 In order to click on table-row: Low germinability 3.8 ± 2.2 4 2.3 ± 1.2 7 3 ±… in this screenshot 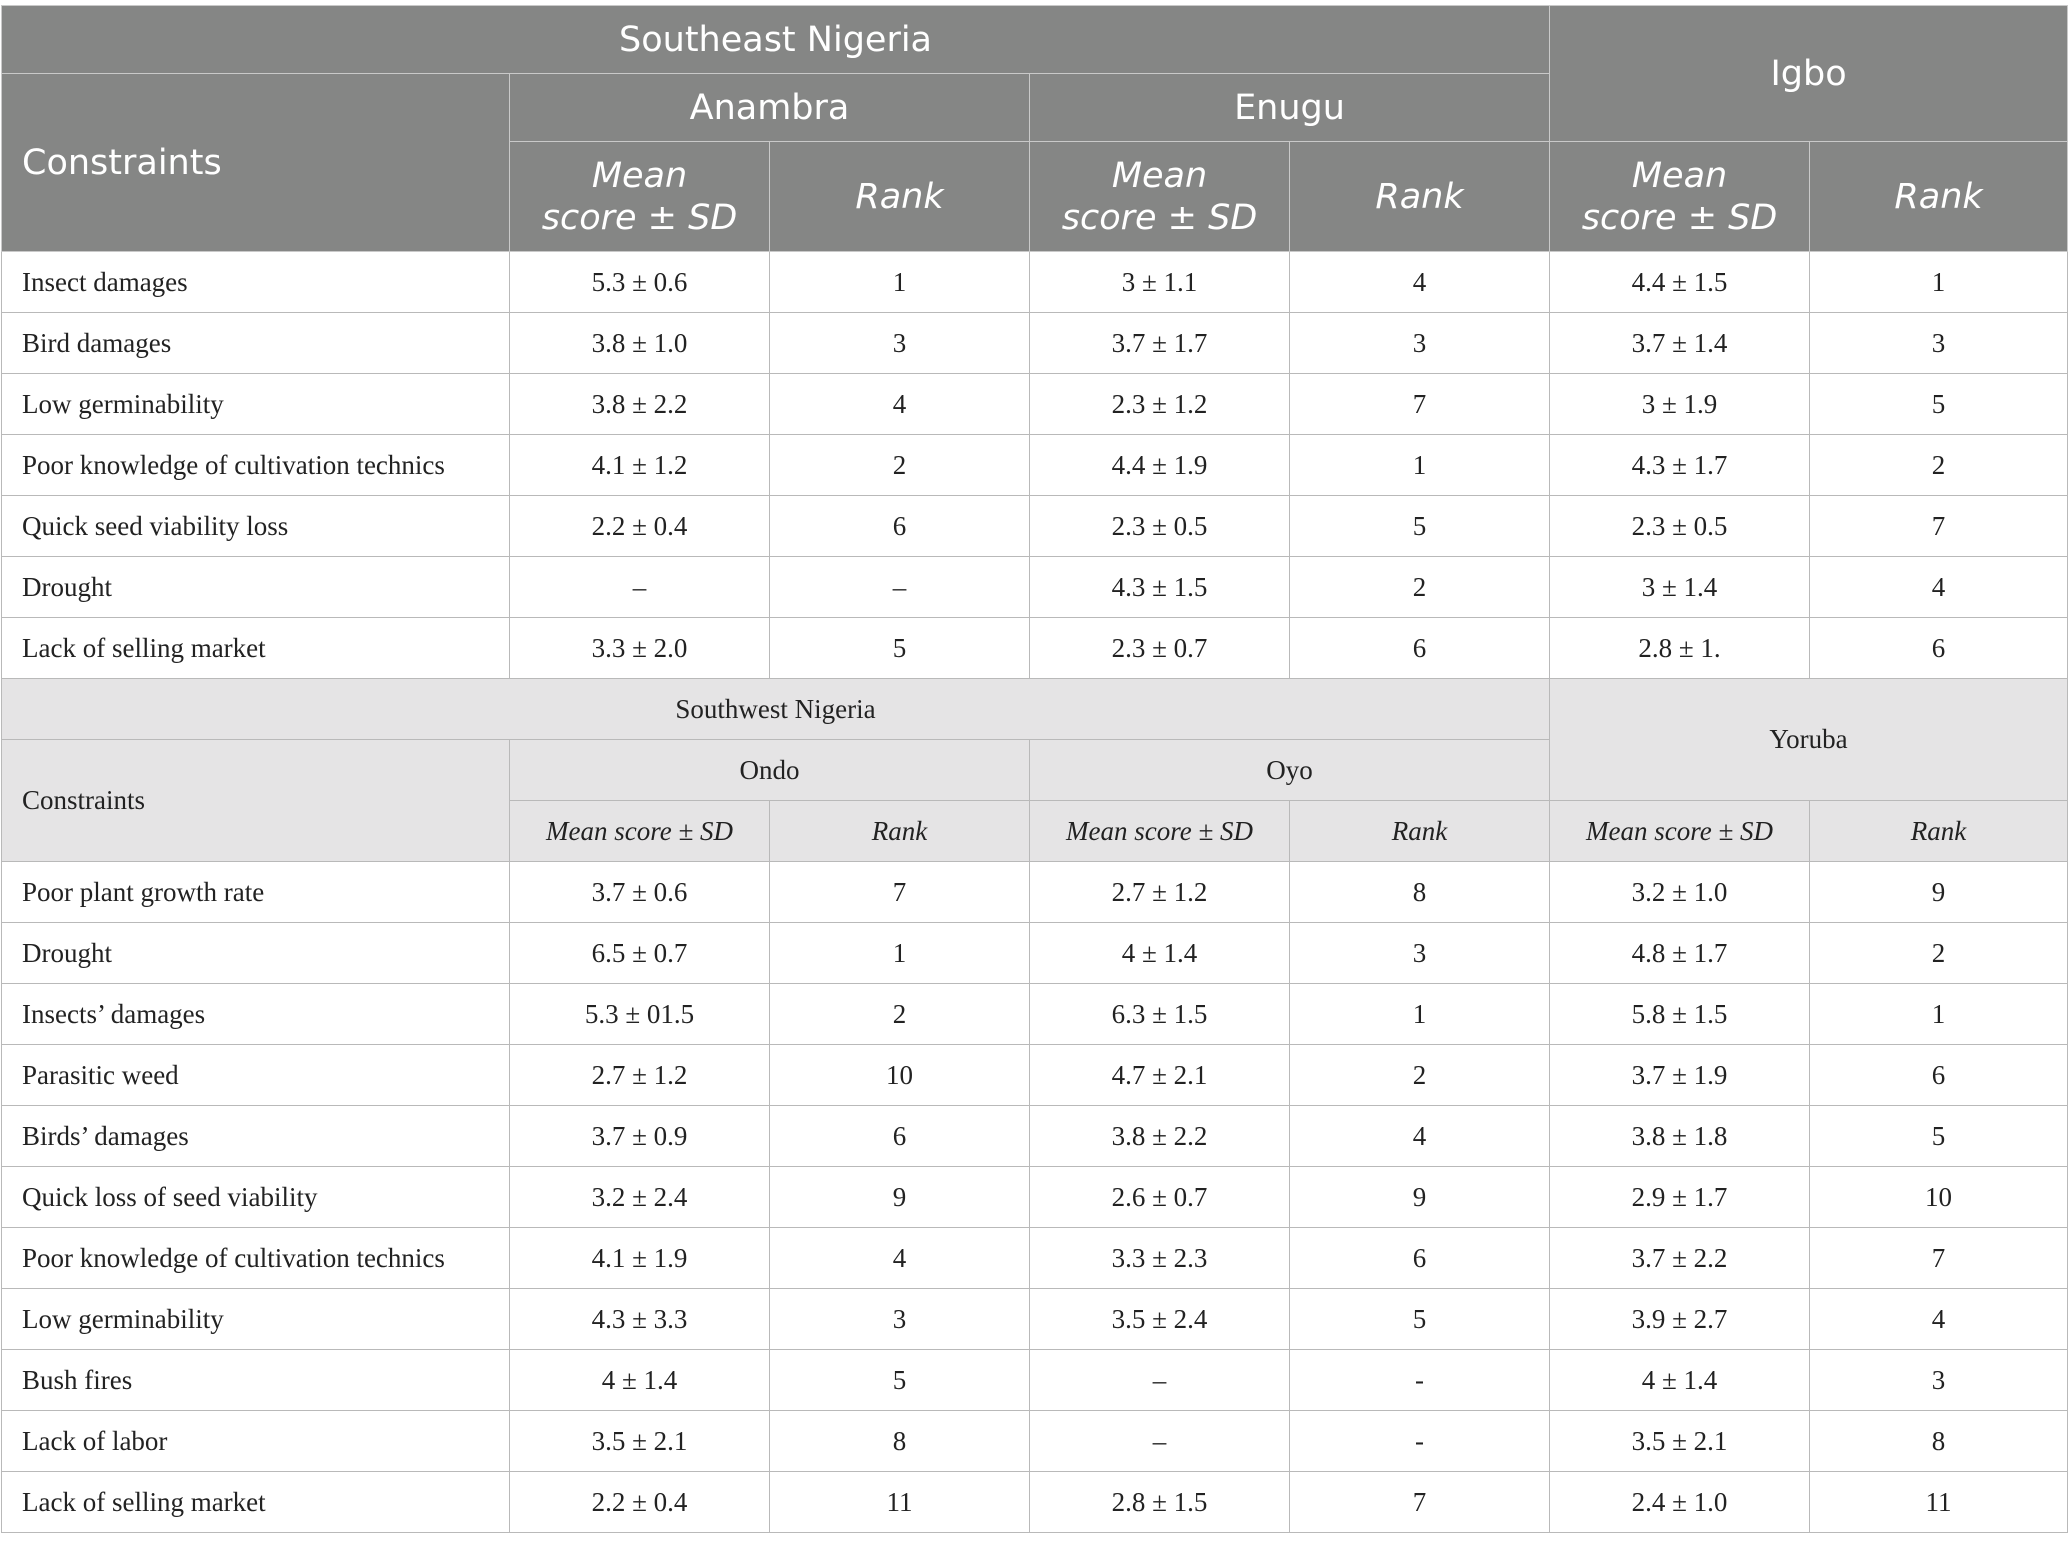, I will do `click(1034, 404)`.